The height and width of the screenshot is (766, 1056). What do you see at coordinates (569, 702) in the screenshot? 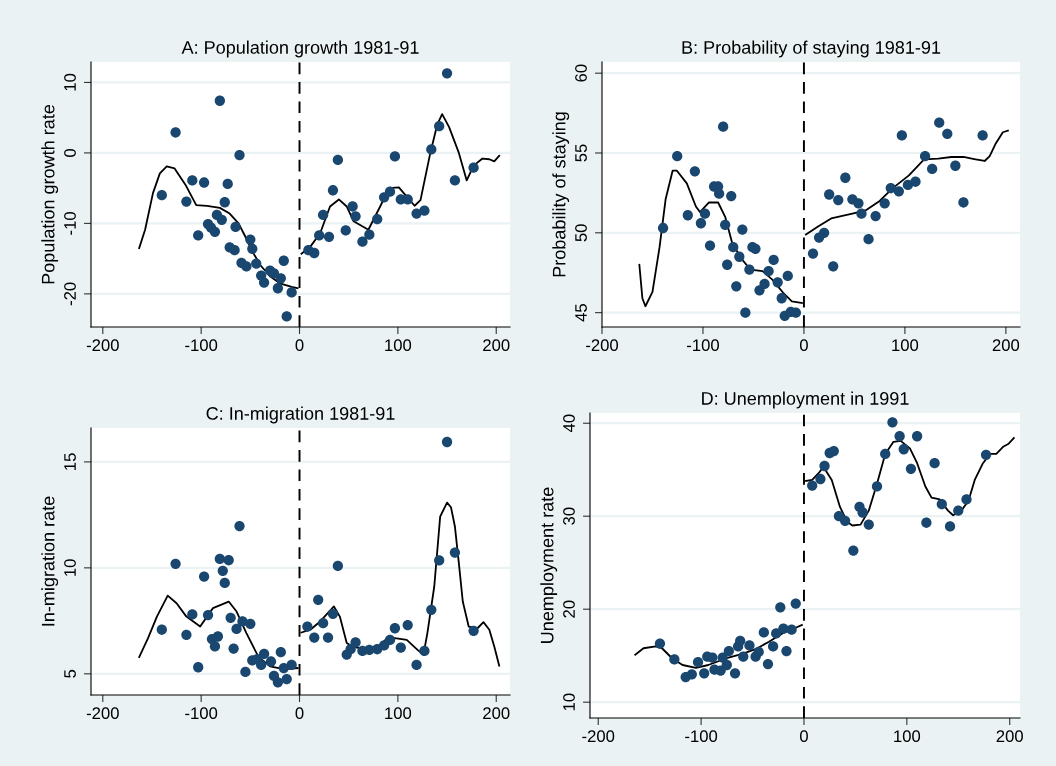
I see `y-tick-label: 10` at bounding box center [569, 702].